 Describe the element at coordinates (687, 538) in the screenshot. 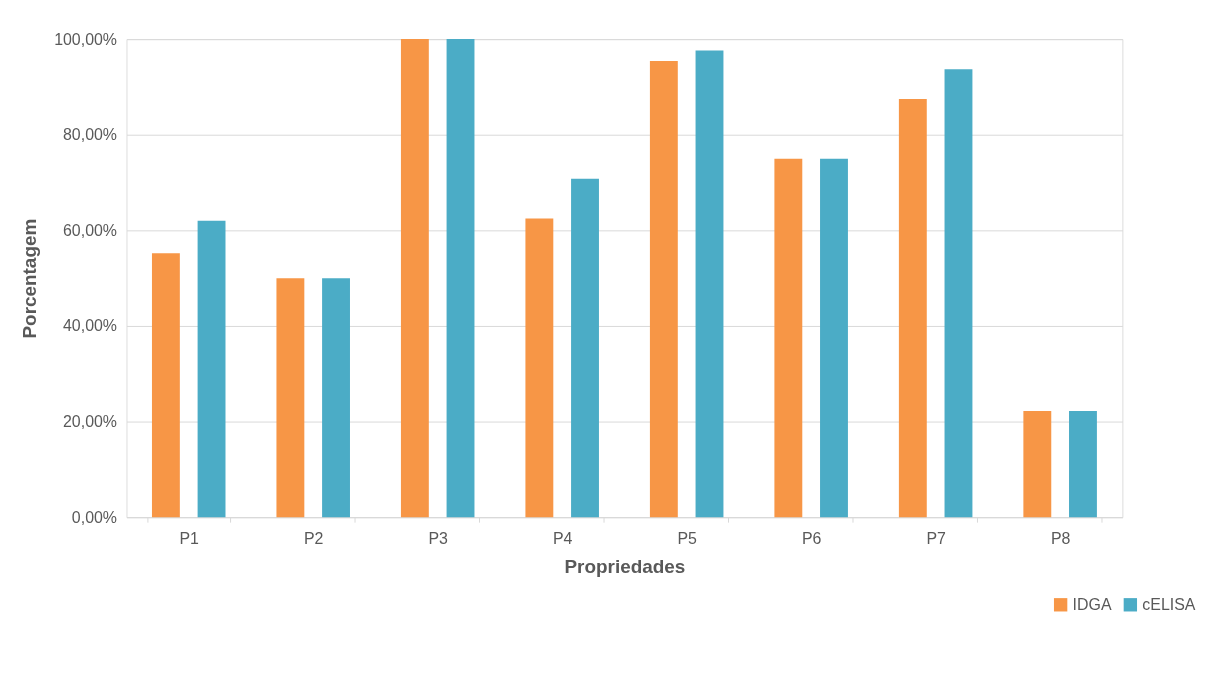

I see `x-tick-label: P5` at that location.